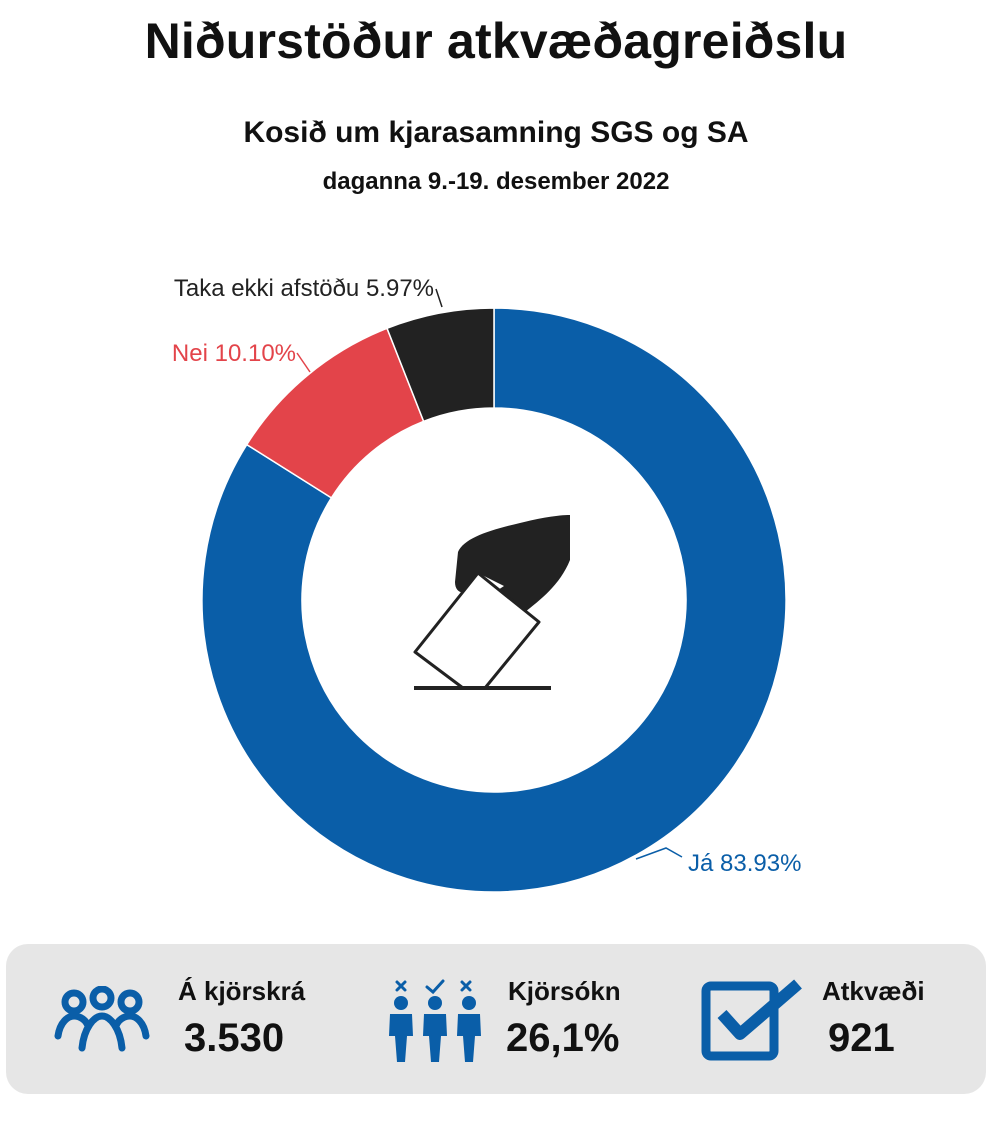 The height and width of the screenshot is (1129, 992). I want to click on page-title: Niðurstöður atkvæðagreiðslu, so click(496, 41).